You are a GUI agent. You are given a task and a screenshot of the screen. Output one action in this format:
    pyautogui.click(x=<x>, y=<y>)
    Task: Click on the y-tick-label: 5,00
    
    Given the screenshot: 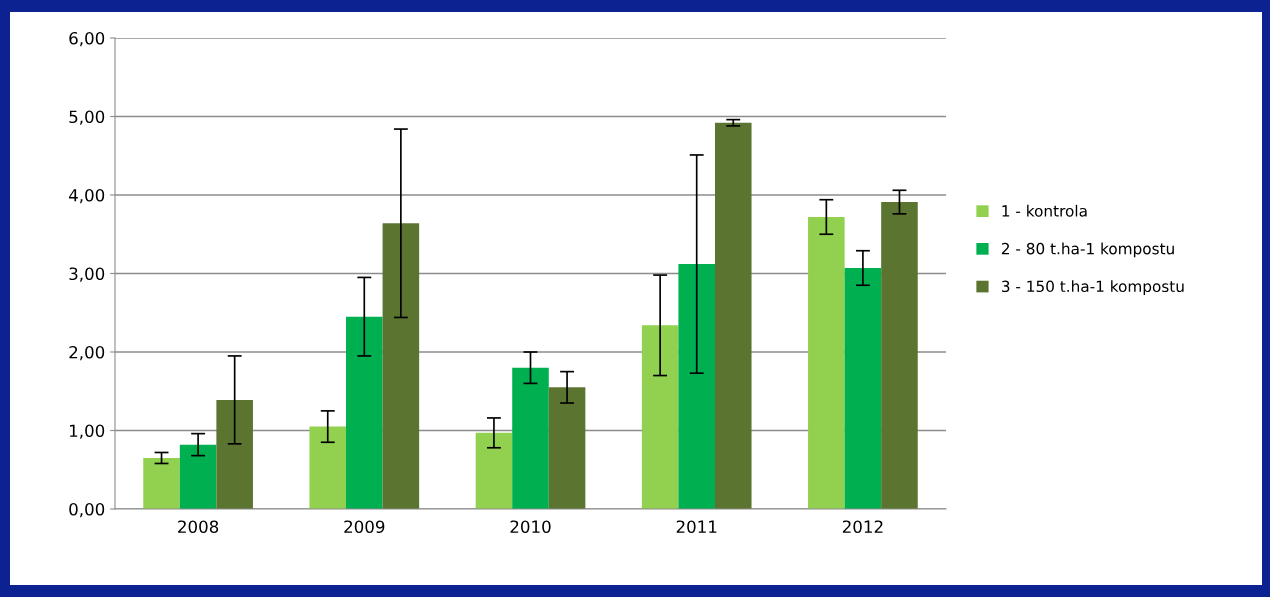 What is the action you would take?
    pyautogui.click(x=87, y=117)
    